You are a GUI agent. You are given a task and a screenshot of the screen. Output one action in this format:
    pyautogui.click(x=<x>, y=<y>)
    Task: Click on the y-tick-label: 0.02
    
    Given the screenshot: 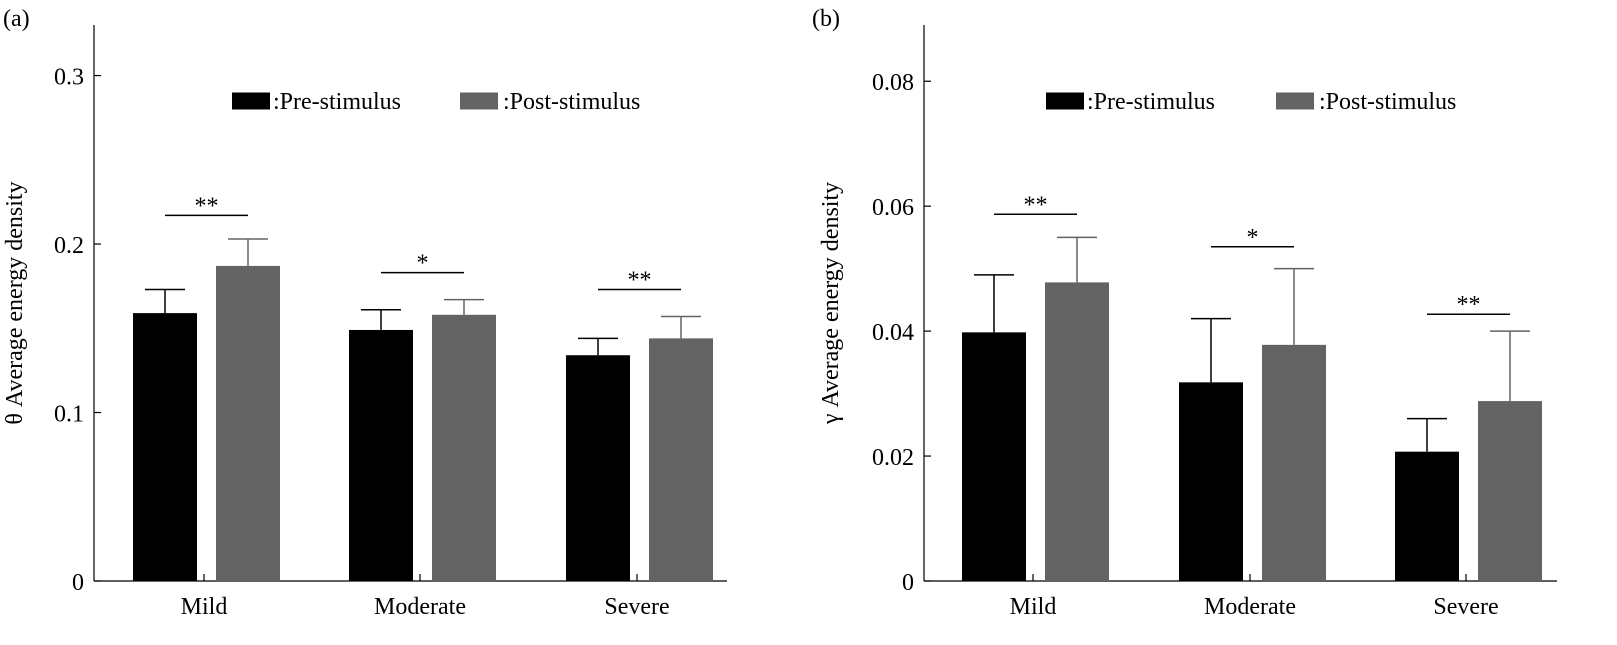 What is the action you would take?
    pyautogui.click(x=893, y=458)
    